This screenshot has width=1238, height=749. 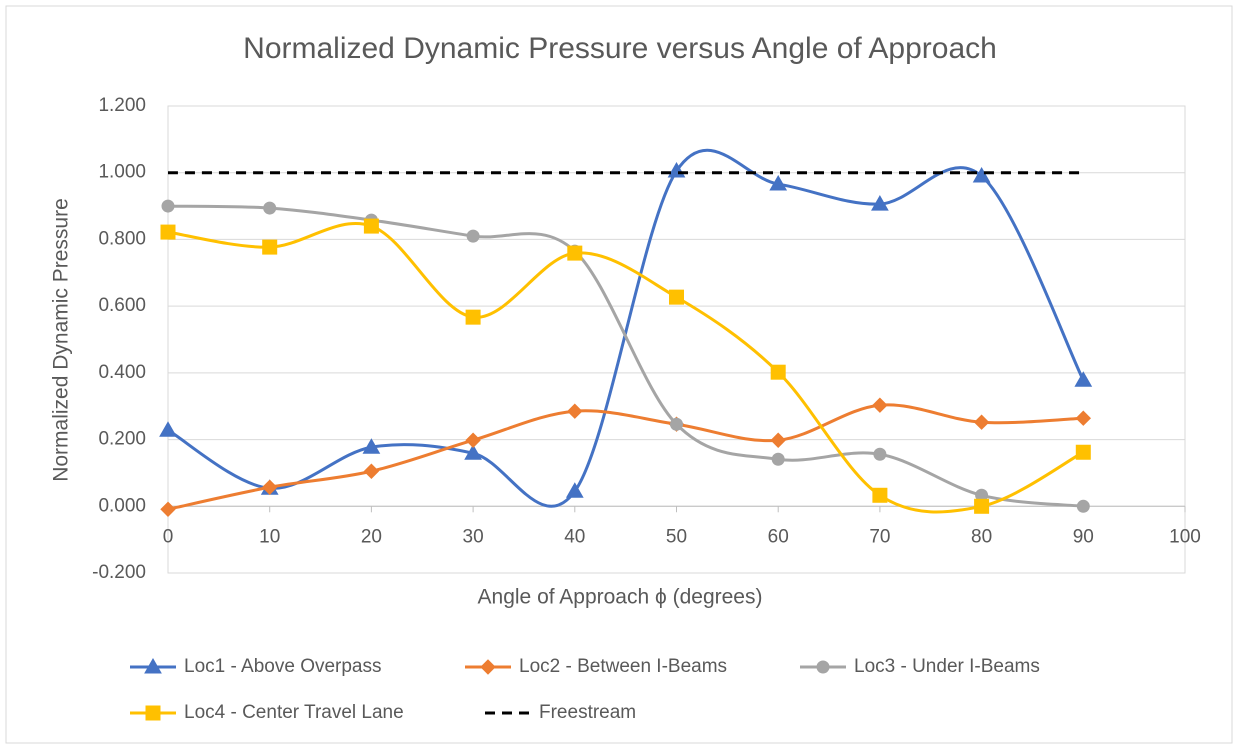 I want to click on series-line, so click(x=625, y=457).